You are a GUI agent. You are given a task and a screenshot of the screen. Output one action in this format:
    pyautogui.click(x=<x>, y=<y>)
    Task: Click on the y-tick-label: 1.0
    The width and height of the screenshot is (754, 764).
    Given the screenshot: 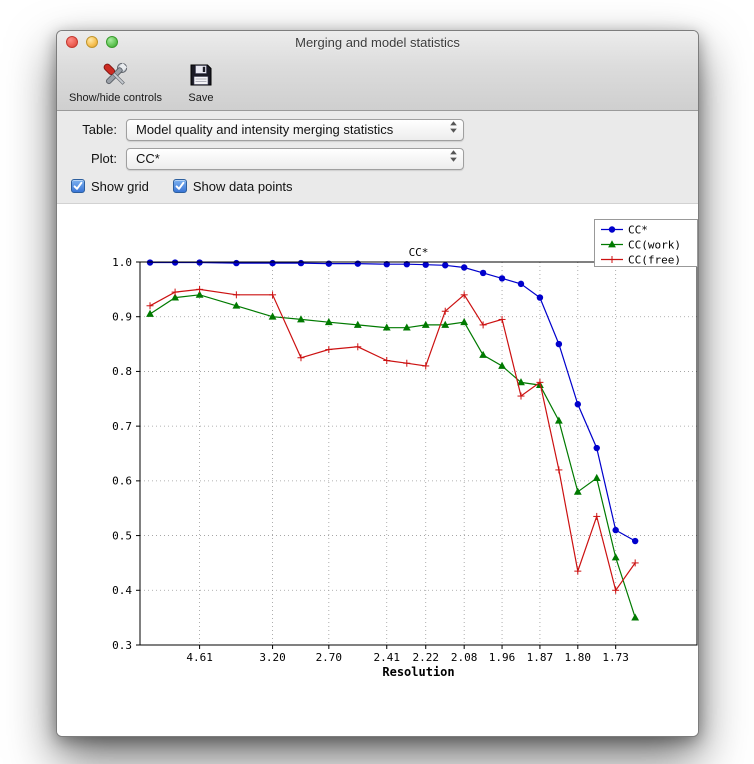 What is the action you would take?
    pyautogui.click(x=122, y=262)
    